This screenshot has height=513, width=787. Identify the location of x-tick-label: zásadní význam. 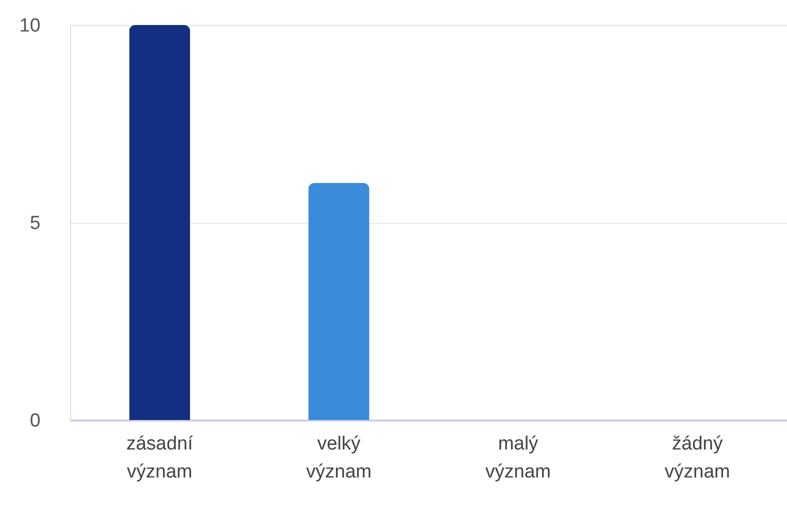
(160, 458).